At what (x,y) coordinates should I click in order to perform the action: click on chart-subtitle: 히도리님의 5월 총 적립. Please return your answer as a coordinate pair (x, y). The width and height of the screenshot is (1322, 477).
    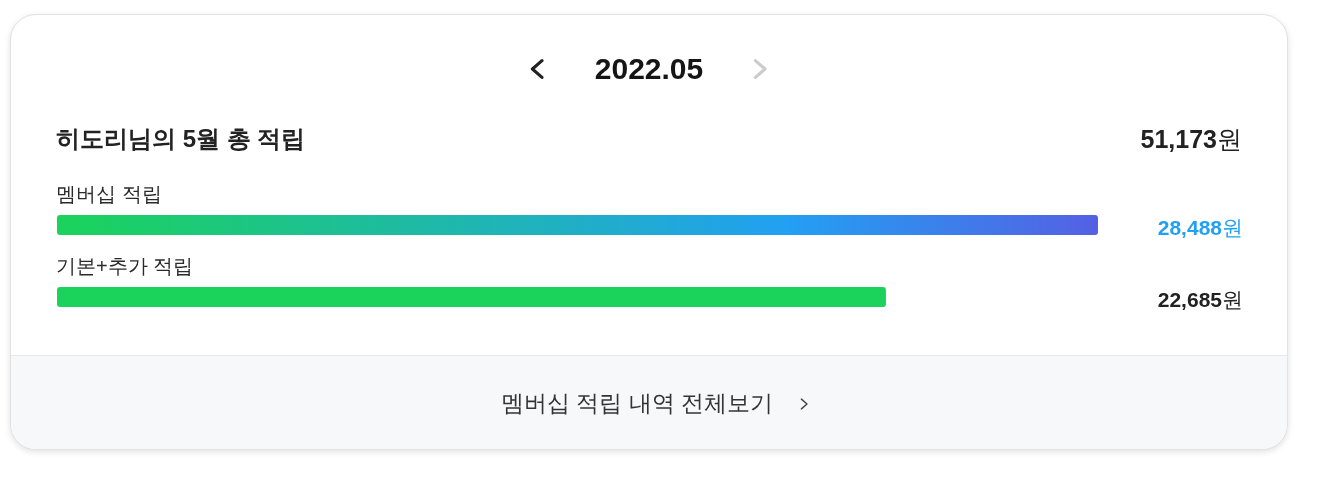
    Looking at the image, I should click on (181, 138).